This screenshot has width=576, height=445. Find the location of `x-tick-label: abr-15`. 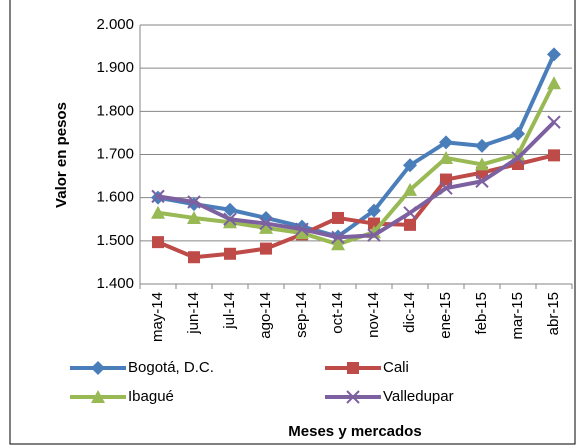

x-tick-label: abr-15 is located at coordinates (553, 313).